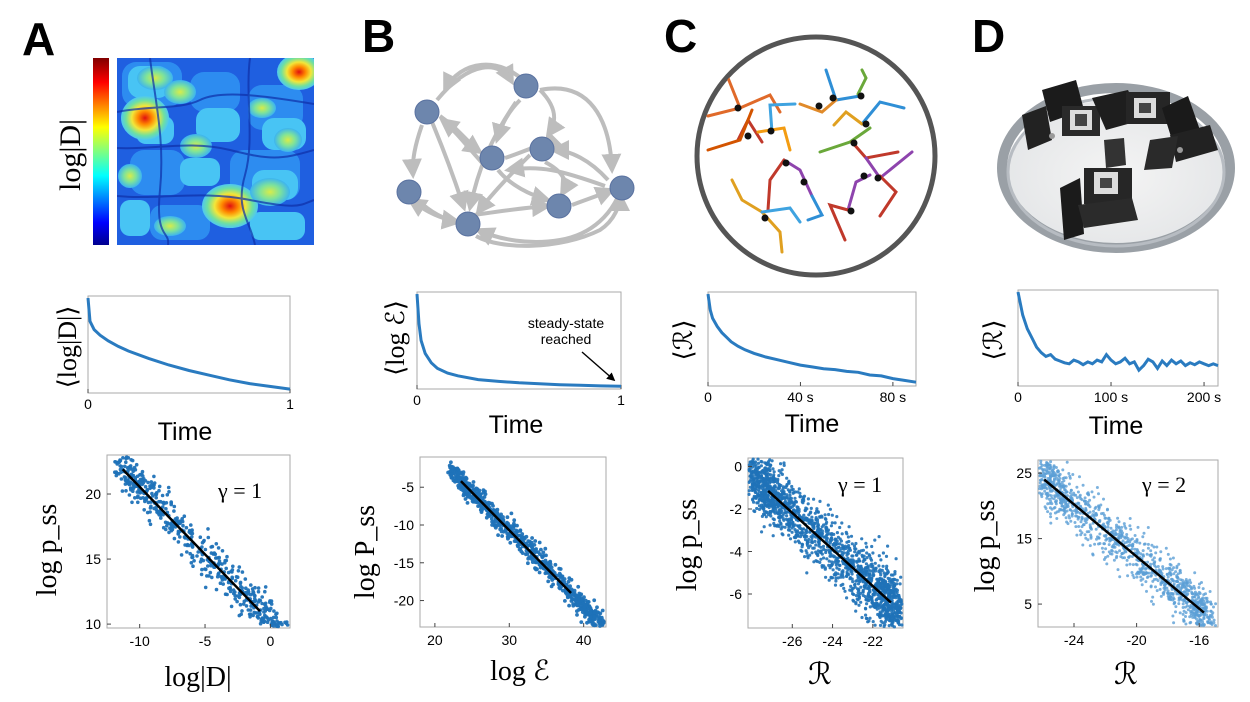 This screenshot has width=1250, height=702. I want to click on panel-letter-b: B, so click(378, 36).